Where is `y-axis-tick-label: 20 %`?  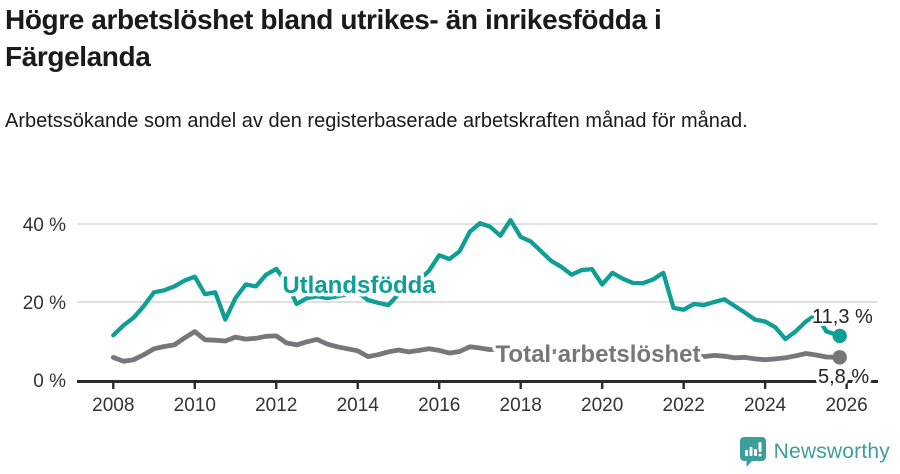 y-axis-tick-label: 20 % is located at coordinates (44, 303).